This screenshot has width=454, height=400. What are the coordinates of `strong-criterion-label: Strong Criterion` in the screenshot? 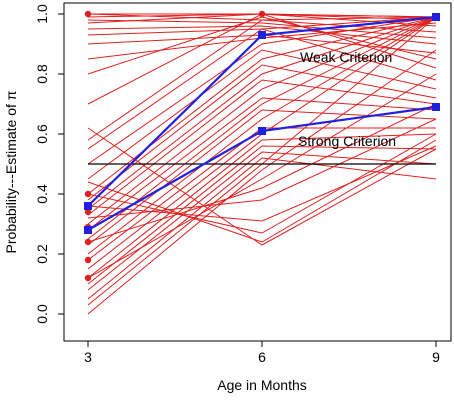 It's located at (347, 141).